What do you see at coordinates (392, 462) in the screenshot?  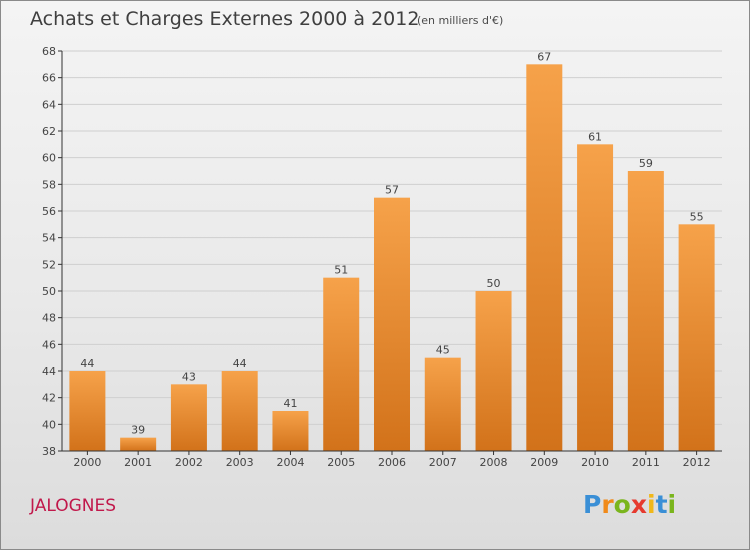 I see `x-tick-label: 2006` at bounding box center [392, 462].